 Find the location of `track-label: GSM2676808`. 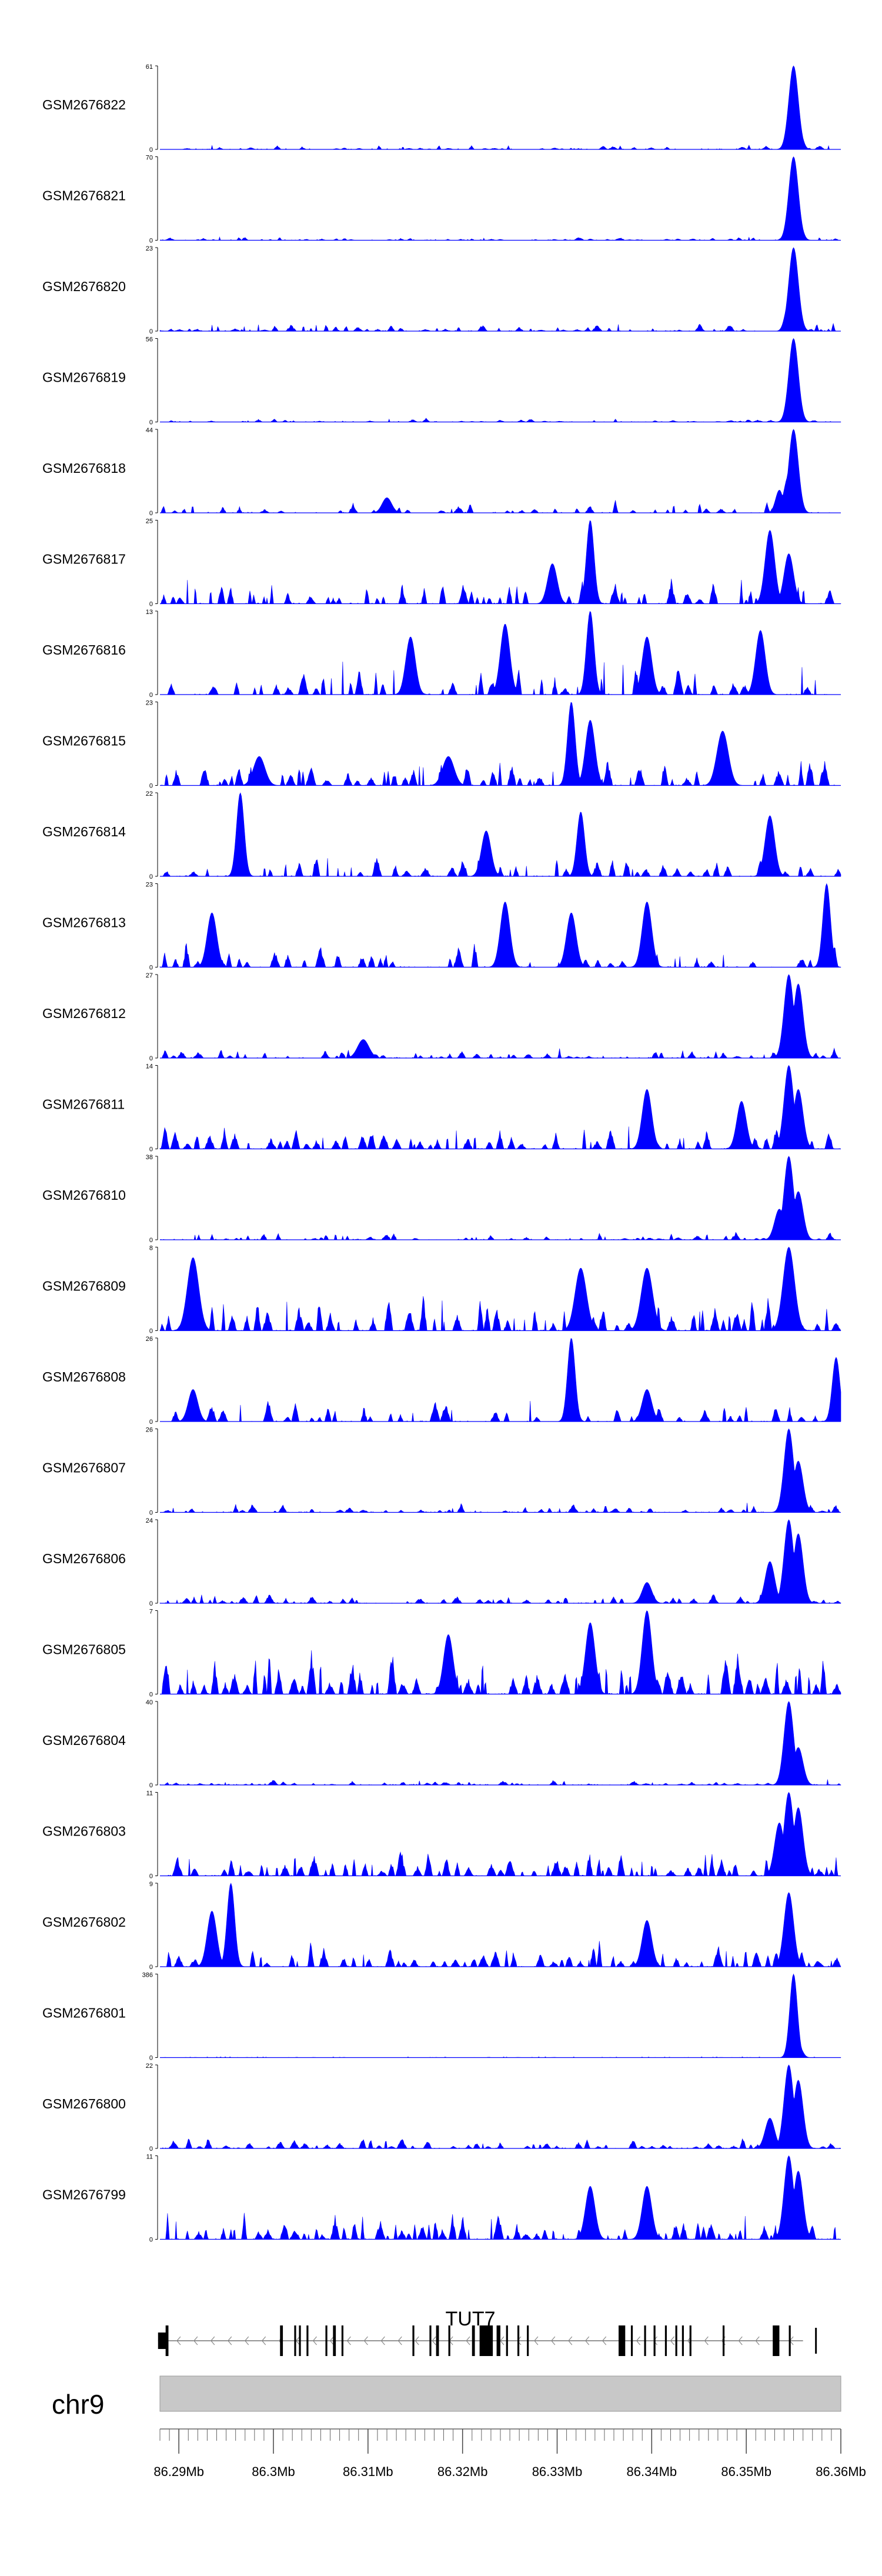

track-label: GSM2676808 is located at coordinates (84, 1376).